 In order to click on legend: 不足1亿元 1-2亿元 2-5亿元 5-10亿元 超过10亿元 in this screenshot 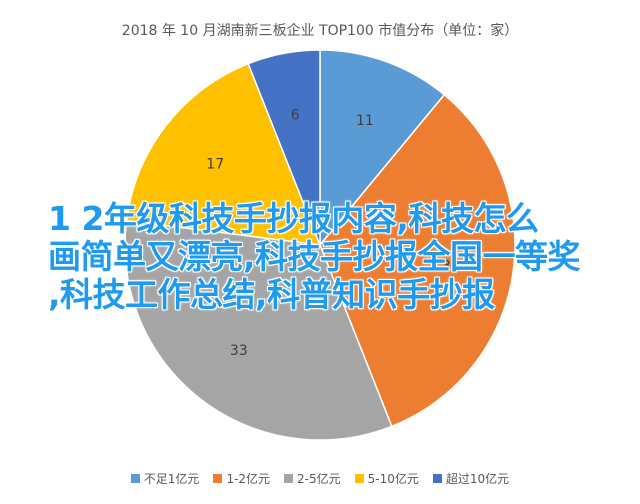, I will do `click(320, 478)`.